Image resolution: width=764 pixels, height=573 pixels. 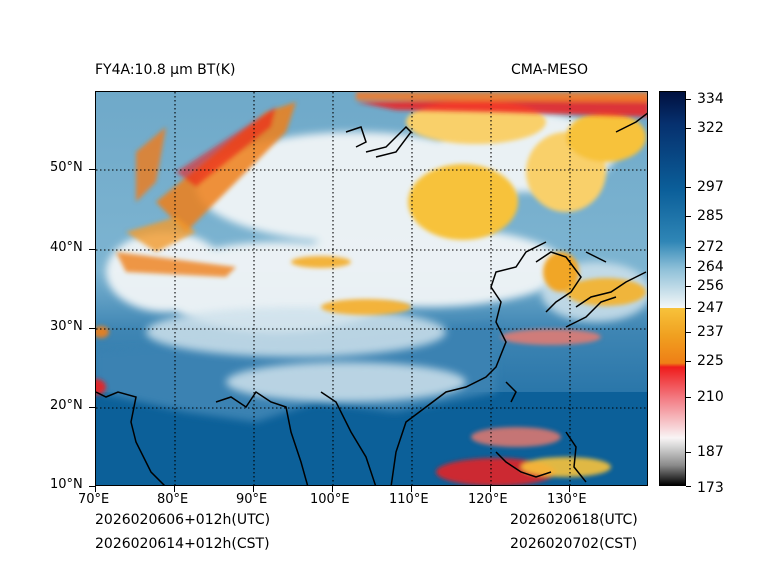 I want to click on lat-label-40n: 40°N, so click(x=66, y=247).